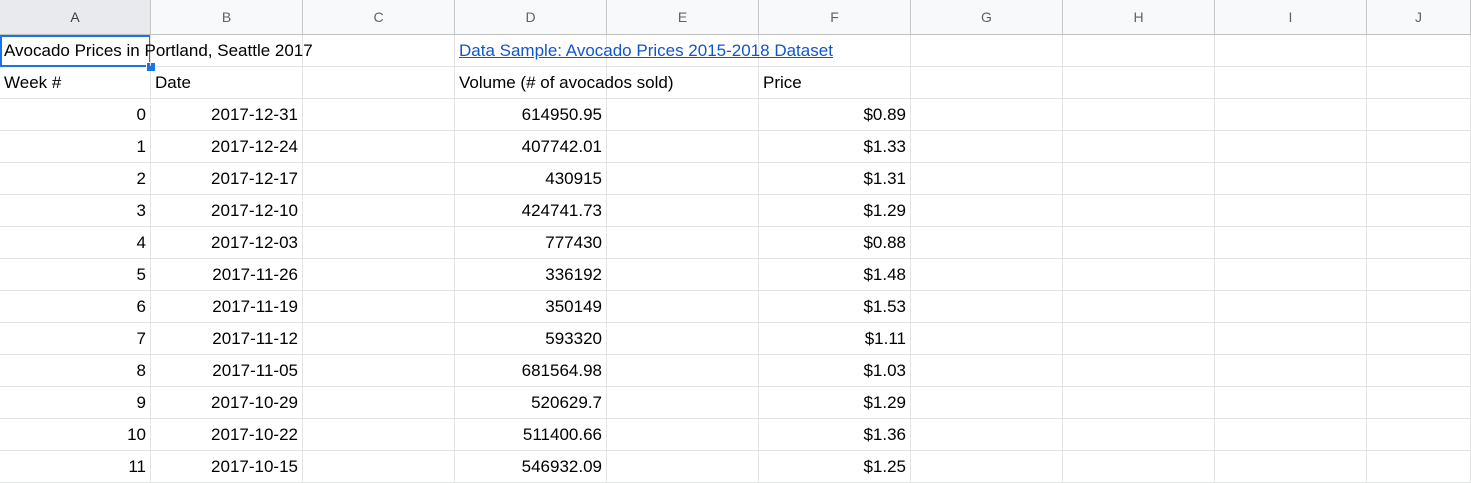 The image size is (1471, 483). What do you see at coordinates (835, 50) in the screenshot?
I see `cell-f1` at bounding box center [835, 50].